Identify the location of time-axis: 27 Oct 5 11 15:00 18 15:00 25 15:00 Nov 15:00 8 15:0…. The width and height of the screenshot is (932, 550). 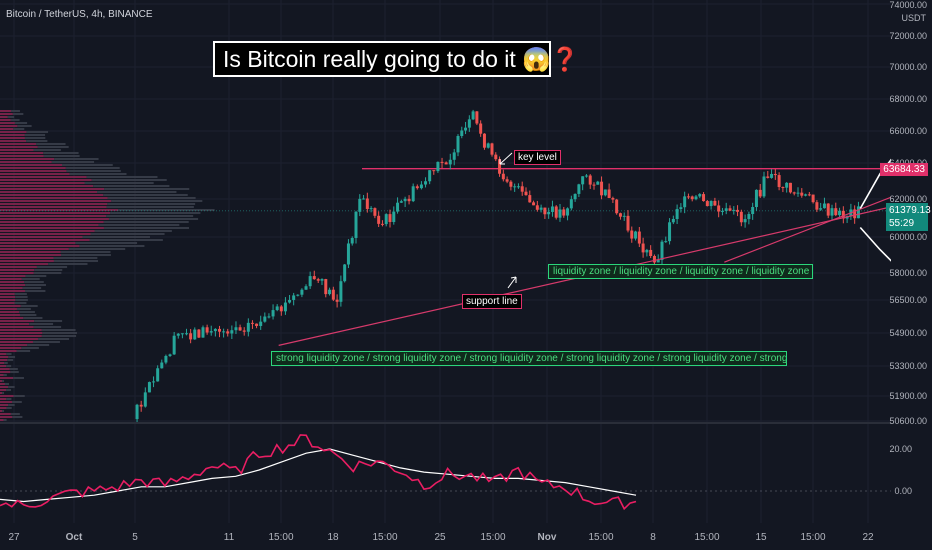
(466, 536).